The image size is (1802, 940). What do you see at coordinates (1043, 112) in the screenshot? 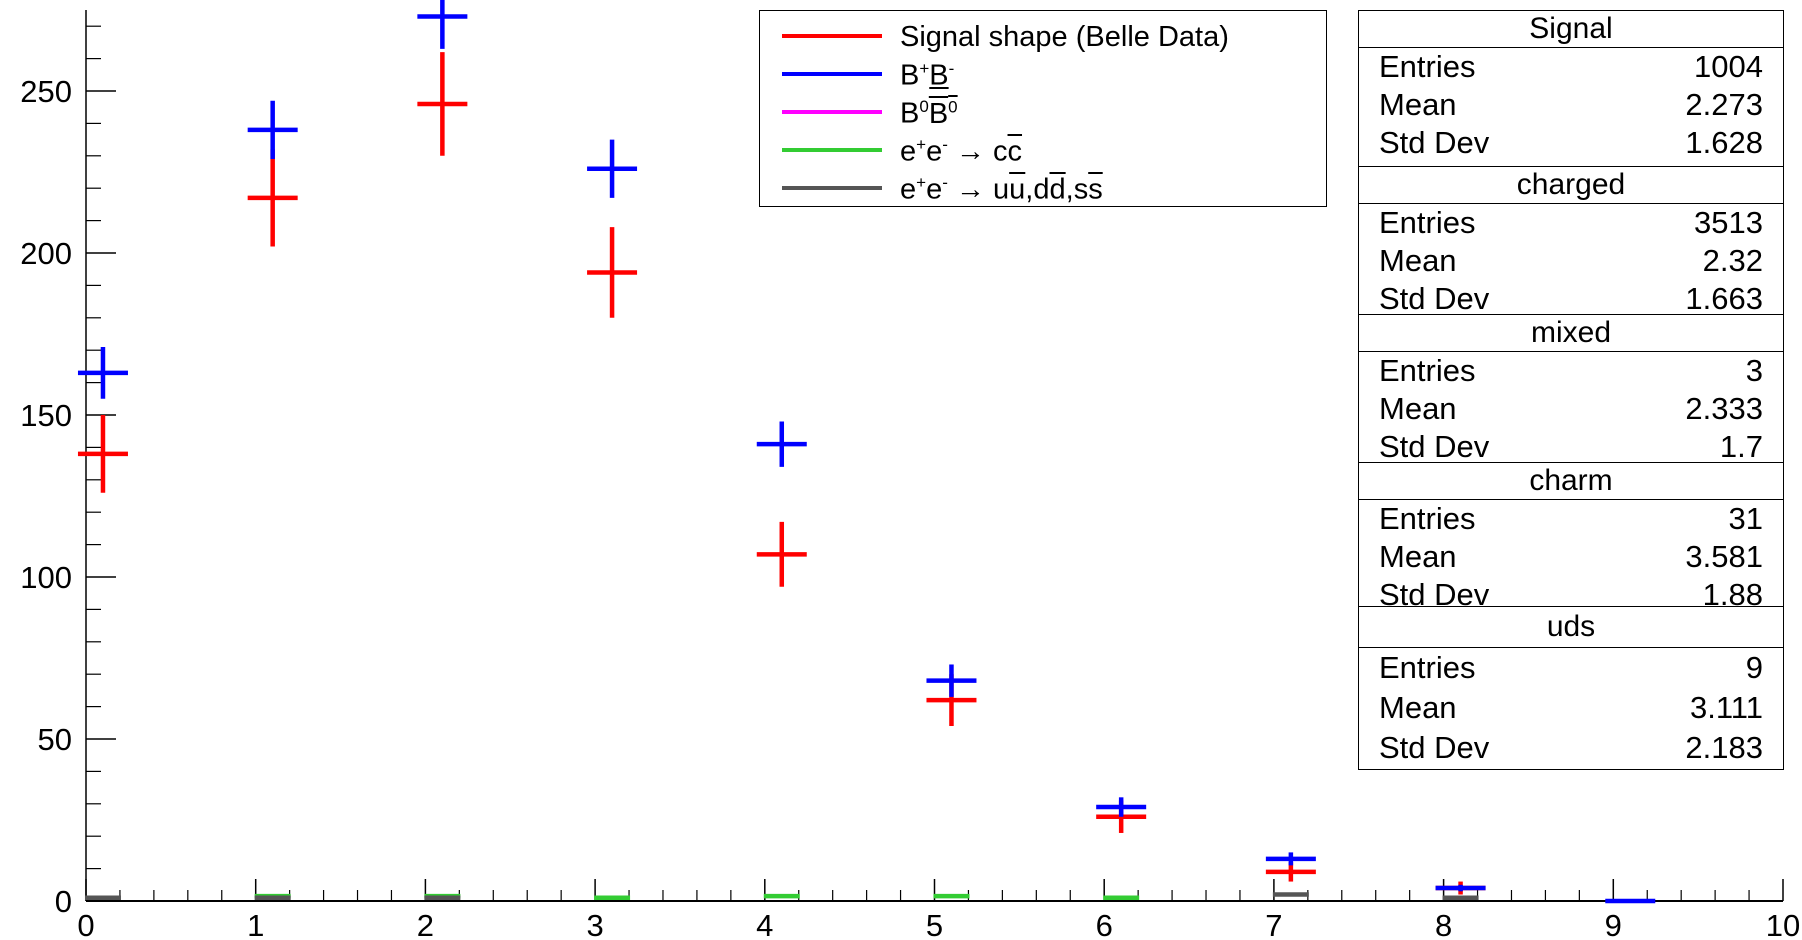
I see `legend-item-mixed: B0B0` at bounding box center [1043, 112].